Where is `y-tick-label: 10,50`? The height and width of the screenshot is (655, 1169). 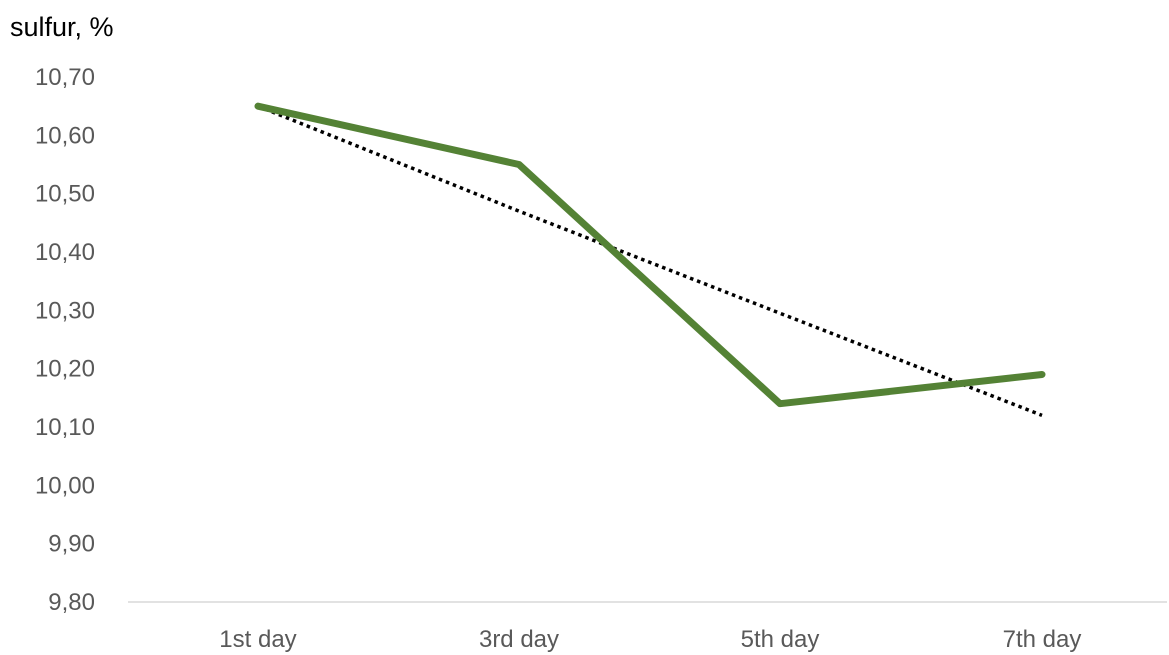 y-tick-label: 10,50 is located at coordinates (65, 194).